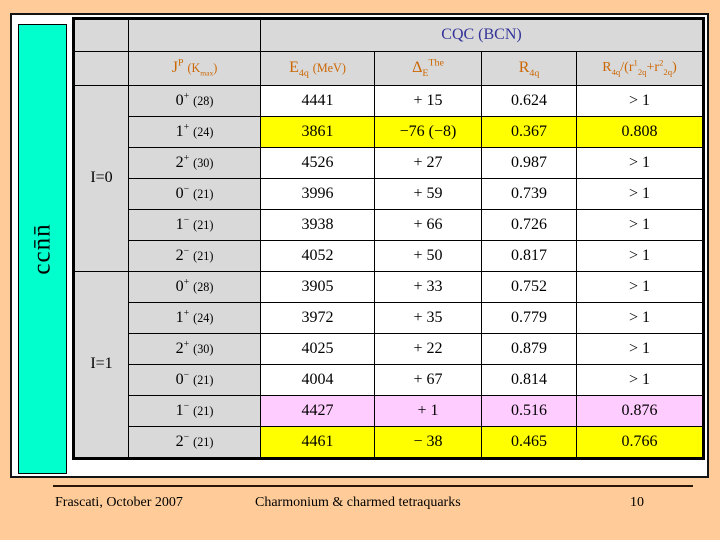  I want to click on table-row: 2− (21) 4052 + 50 0.817 > 1, so click(389, 256).